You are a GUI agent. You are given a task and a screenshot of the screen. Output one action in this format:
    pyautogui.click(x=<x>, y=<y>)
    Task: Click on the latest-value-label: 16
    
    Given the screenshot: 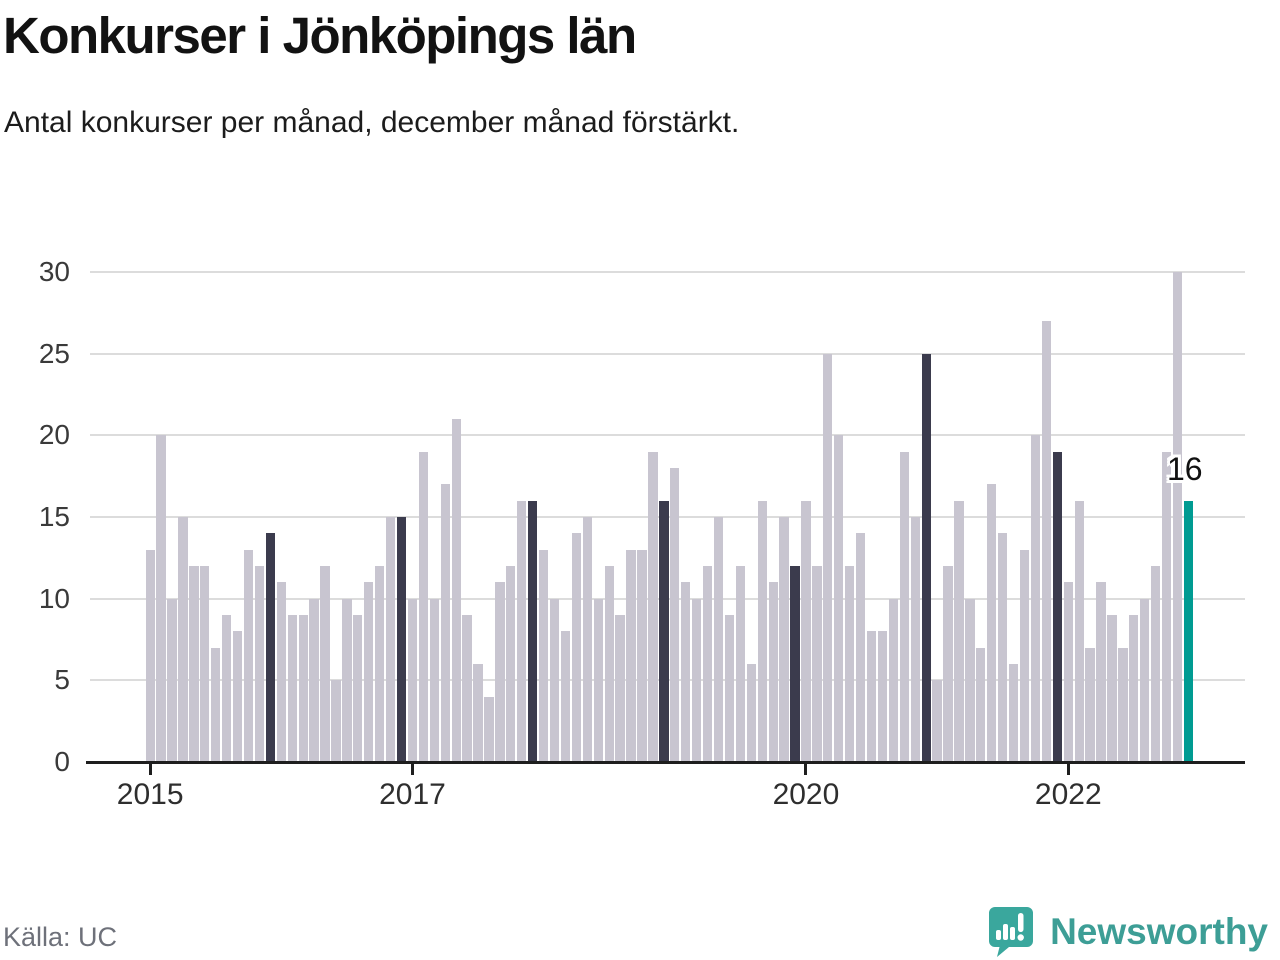 What is the action you would take?
    pyautogui.click(x=1185, y=469)
    